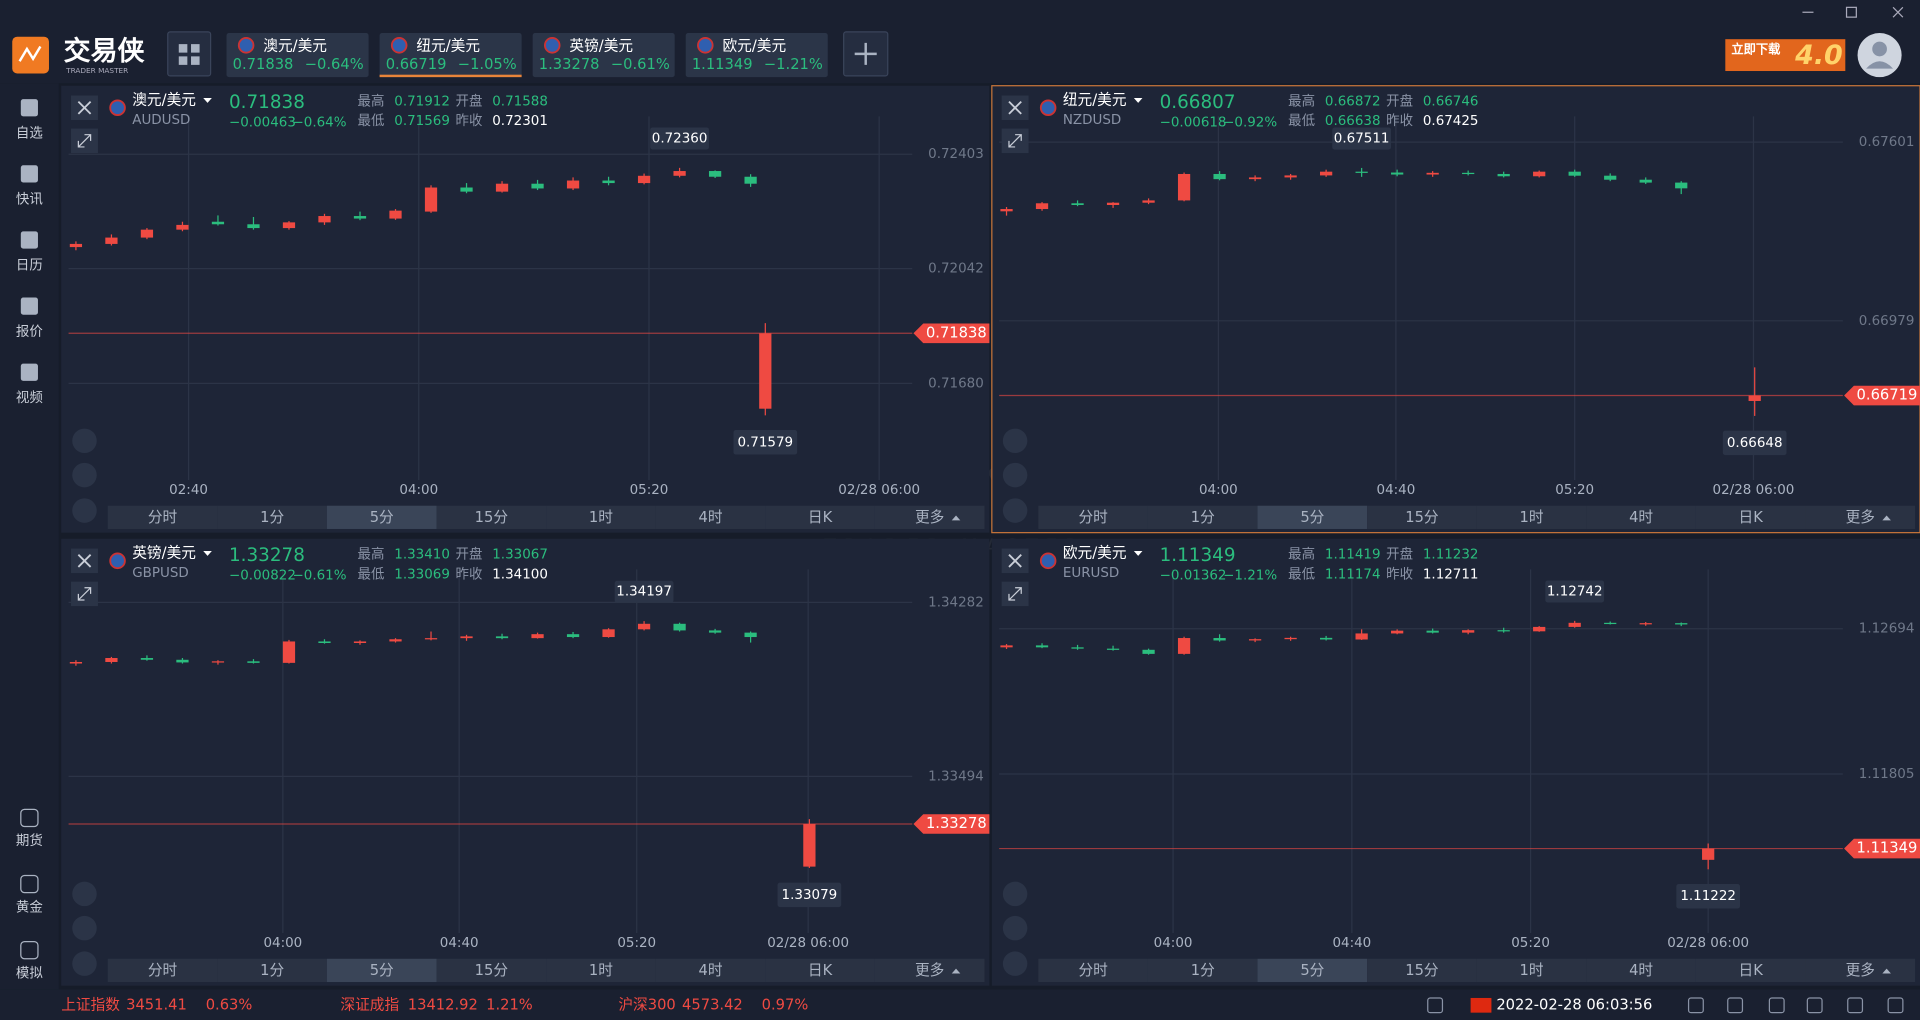  Describe the element at coordinates (29, 200) in the screenshot. I see `sidebar-label: 快讯` at that location.